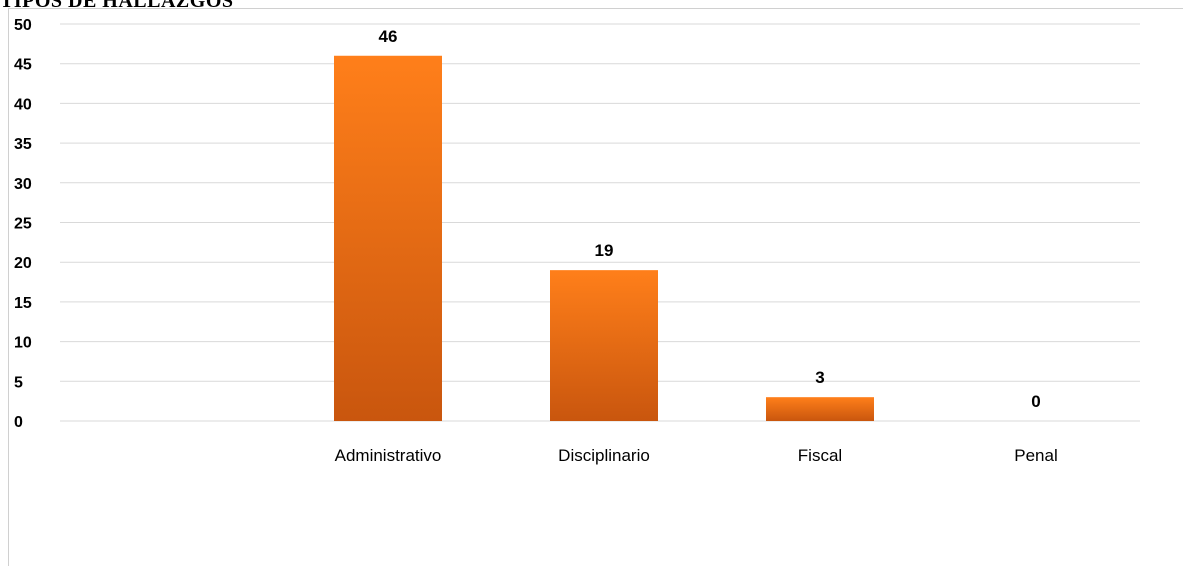  I want to click on y-tick-label: 45, so click(23, 65).